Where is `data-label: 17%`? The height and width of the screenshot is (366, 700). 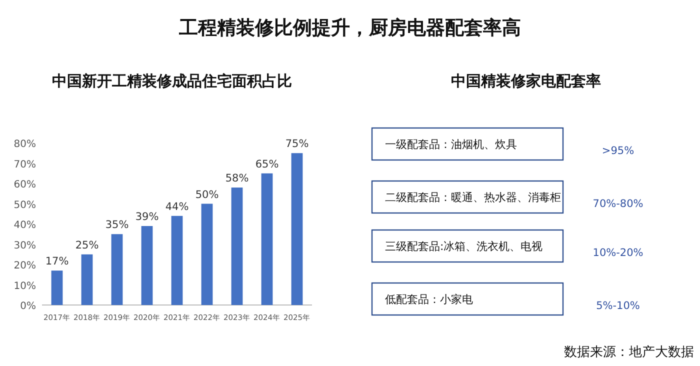 data-label: 17% is located at coordinates (57, 262).